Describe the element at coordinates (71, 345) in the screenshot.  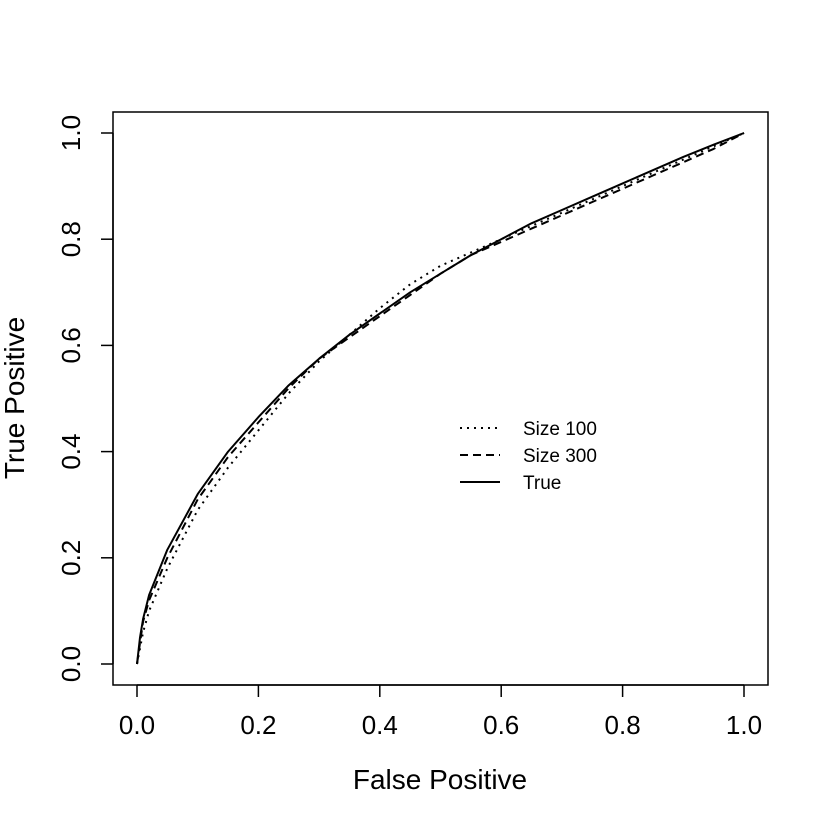
I see `y-tick-label: 0.6` at that location.